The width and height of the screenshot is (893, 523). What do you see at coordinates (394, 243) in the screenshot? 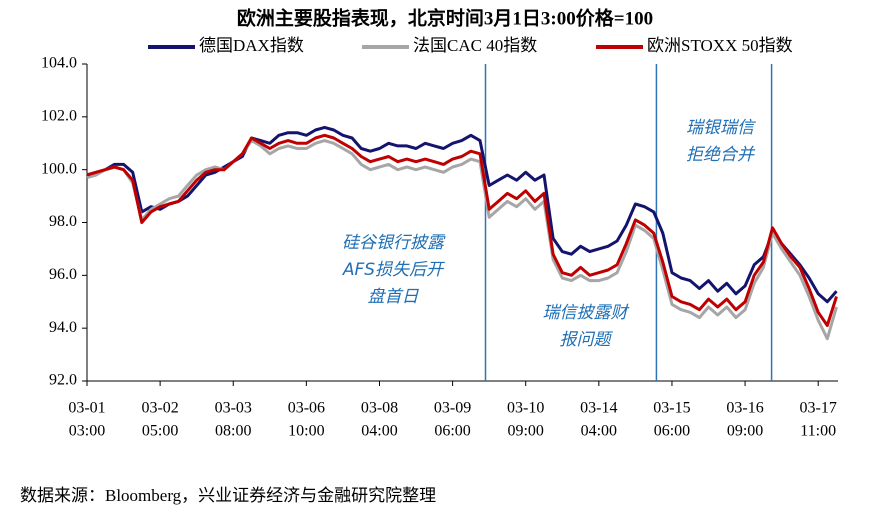
I see `event-label: 硅谷银行披露` at bounding box center [394, 243].